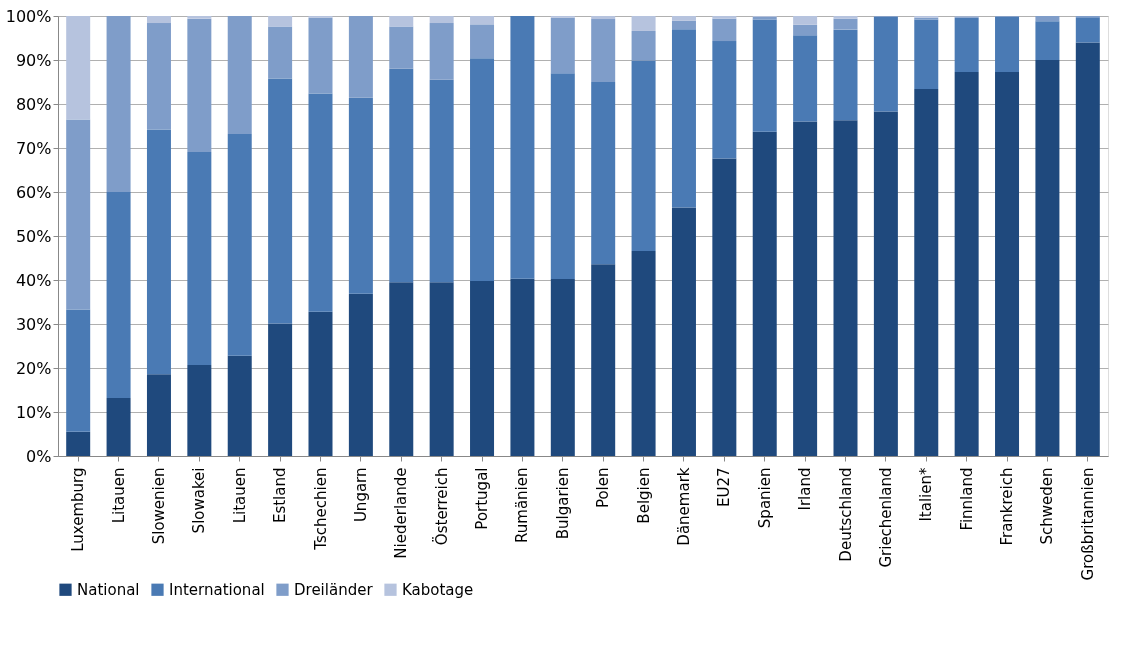 Image resolution: width=1140 pixels, height=652 pixels. I want to click on x-tick-label: Deutschland, so click(845, 514).